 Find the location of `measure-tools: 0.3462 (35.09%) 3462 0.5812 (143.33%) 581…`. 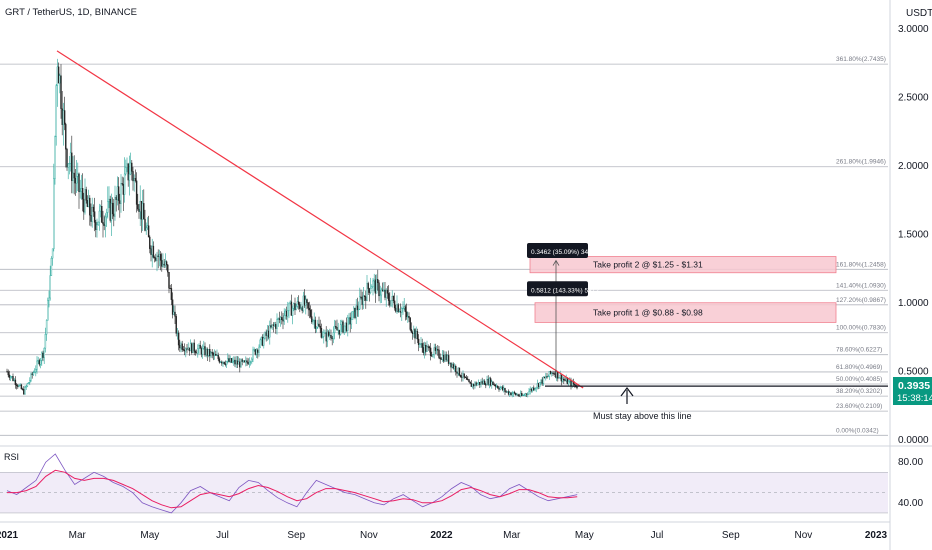

measure-tools: 0.3462 (35.09%) 3462 0.5812 (143.33%) 581… is located at coordinates (563, 310).